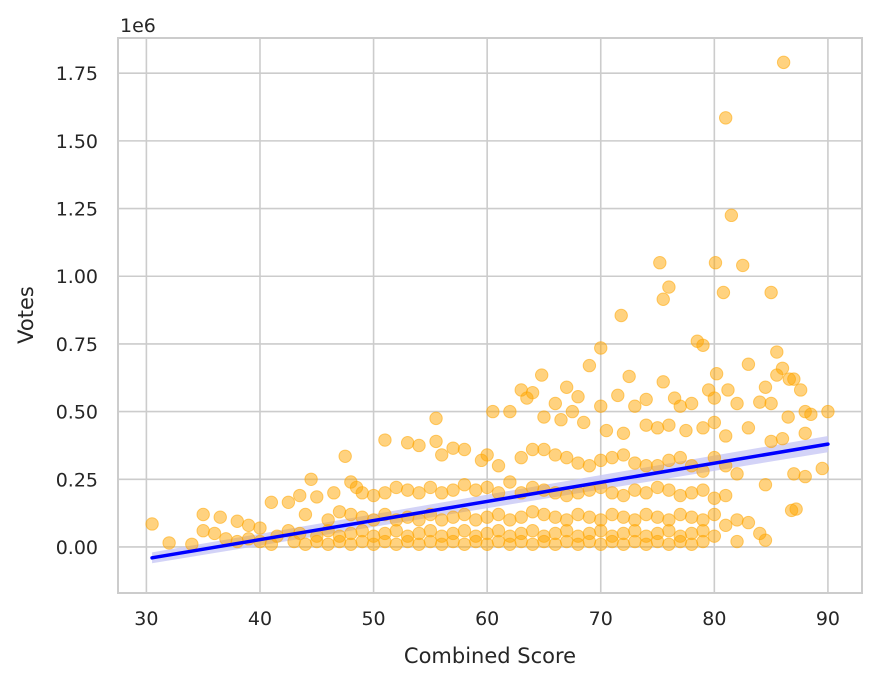 The image size is (877, 683). What do you see at coordinates (77, 277) in the screenshot?
I see `y-tick-label: 1.00` at bounding box center [77, 277].